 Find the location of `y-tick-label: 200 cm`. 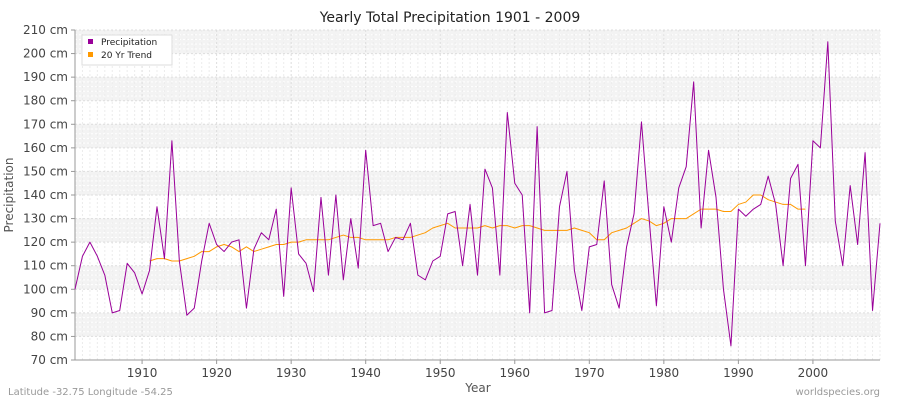

y-tick-label: 200 cm is located at coordinates (45, 54).